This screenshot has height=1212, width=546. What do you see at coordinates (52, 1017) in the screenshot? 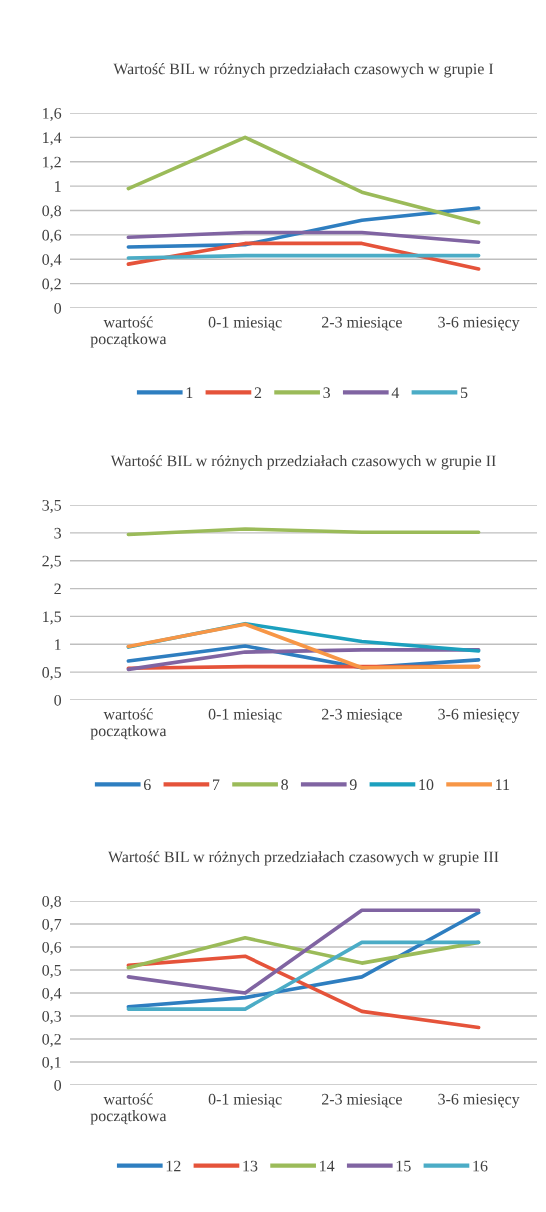
I see `y-tick-label: 0,3` at bounding box center [52, 1017].